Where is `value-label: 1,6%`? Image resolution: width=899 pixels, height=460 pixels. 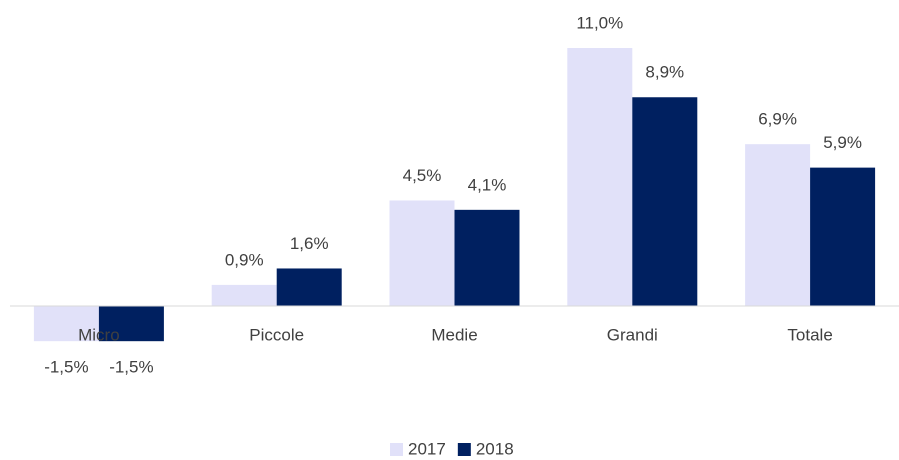 value-label: 1,6% is located at coordinates (309, 243).